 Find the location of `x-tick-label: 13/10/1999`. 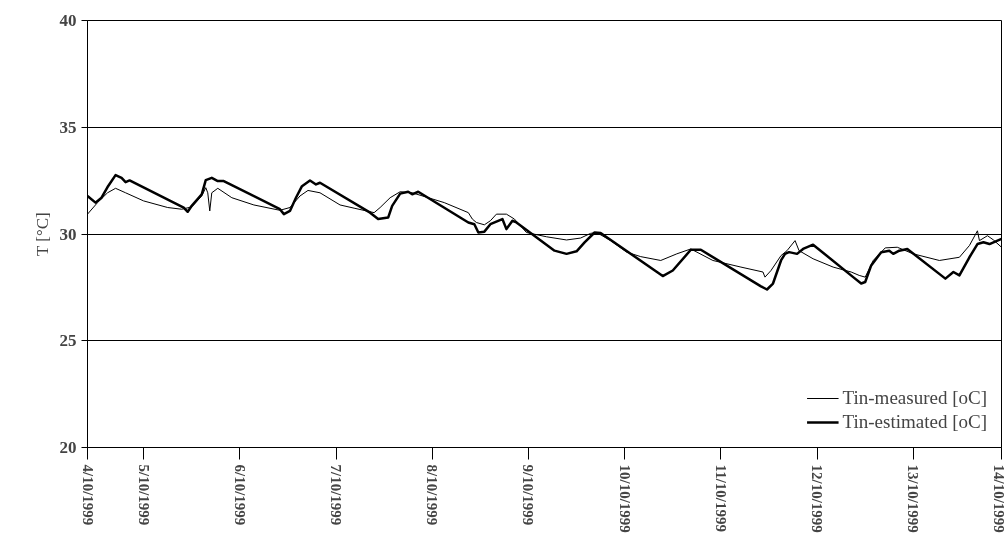

x-tick-label: 13/10/1999 is located at coordinates (913, 498).